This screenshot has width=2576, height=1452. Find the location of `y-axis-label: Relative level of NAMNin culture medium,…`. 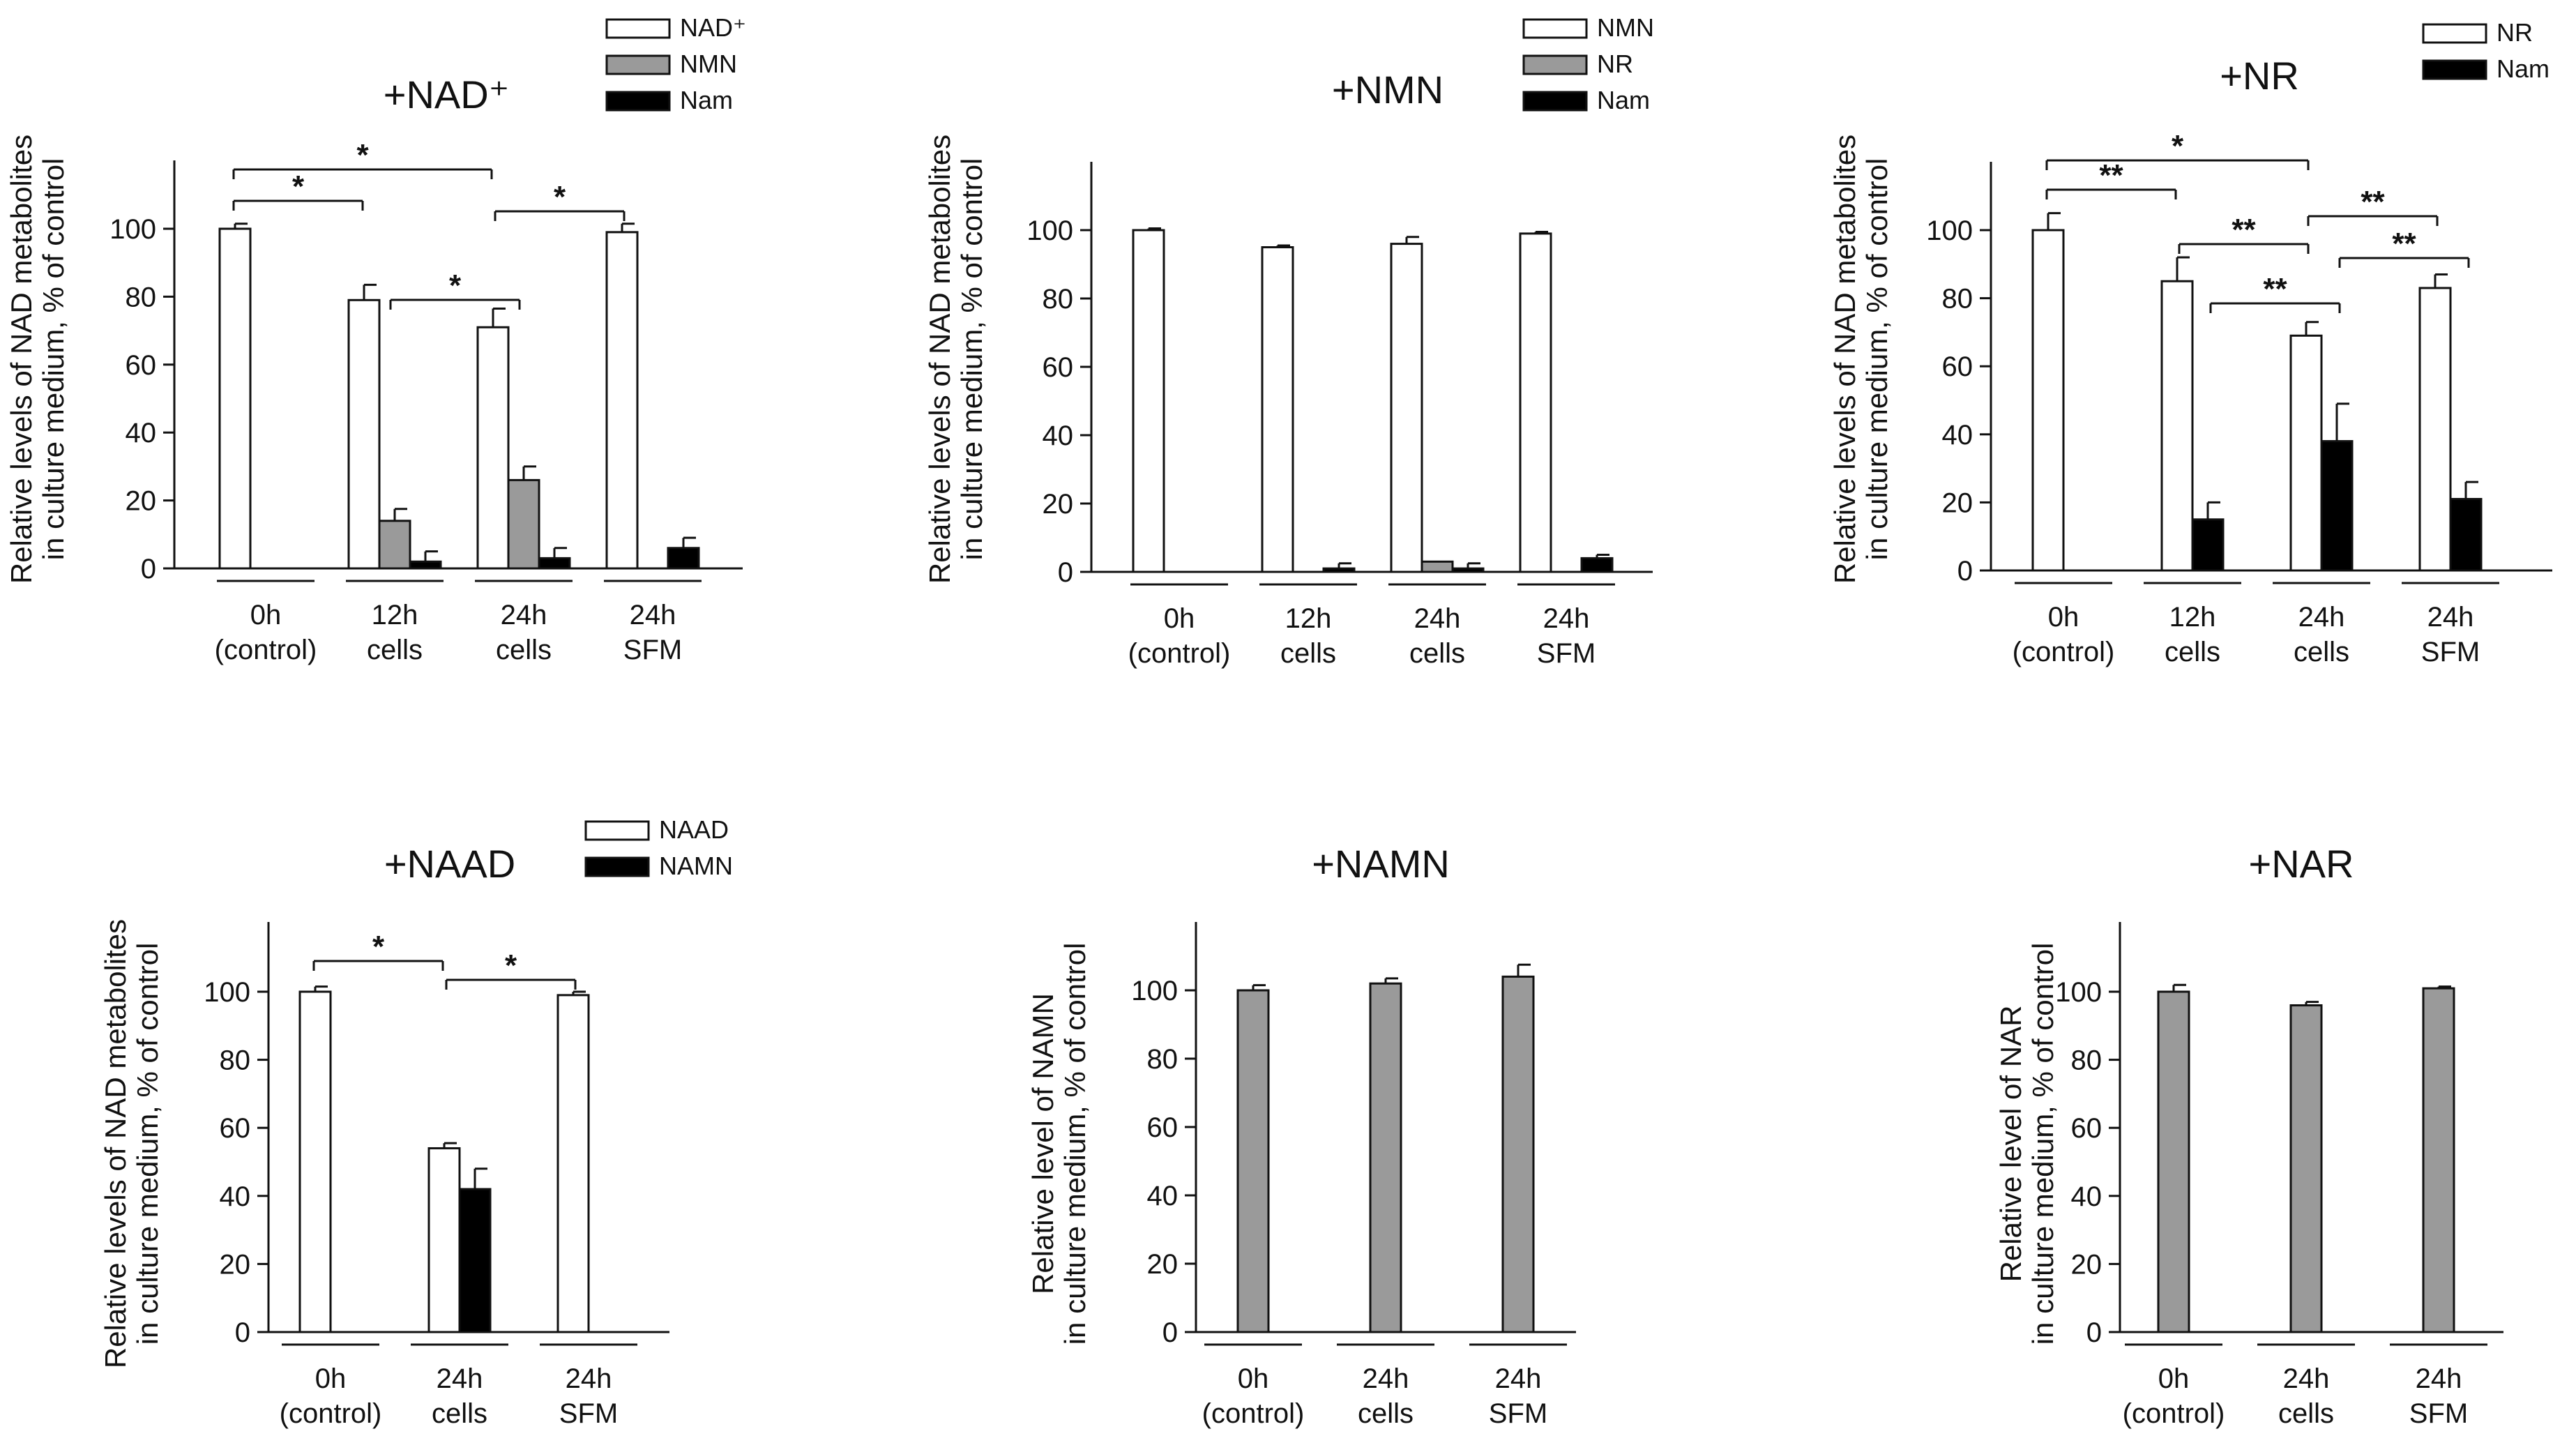

y-axis-label: Relative level of NAMNin culture medium,… is located at coordinates (1058, 1144).